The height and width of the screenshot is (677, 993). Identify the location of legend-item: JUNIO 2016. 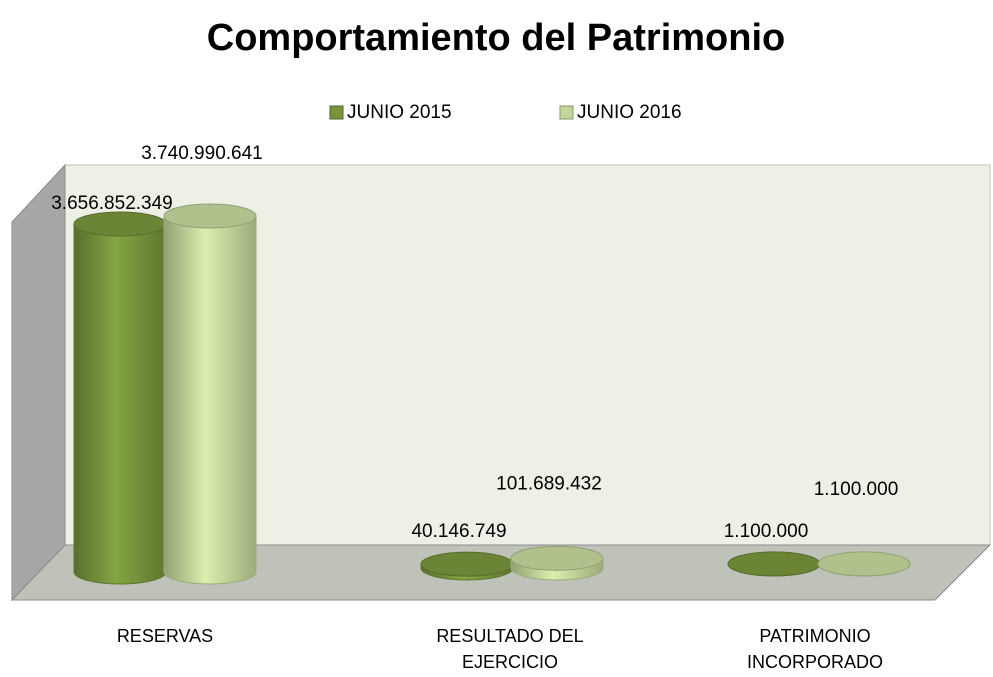
(620, 112).